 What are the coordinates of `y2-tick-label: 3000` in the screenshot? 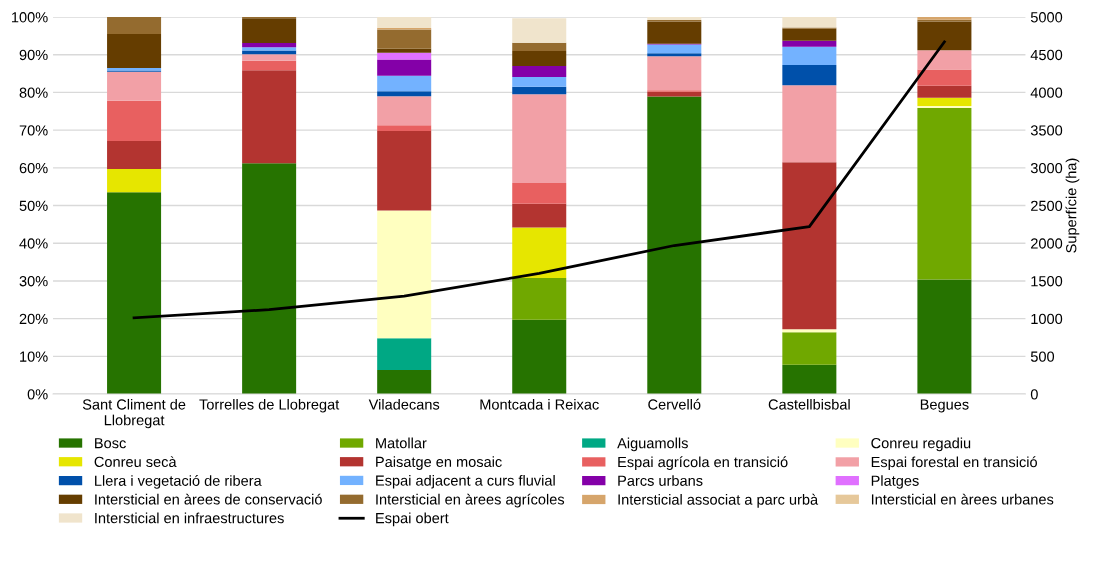 It's located at (1046, 168).